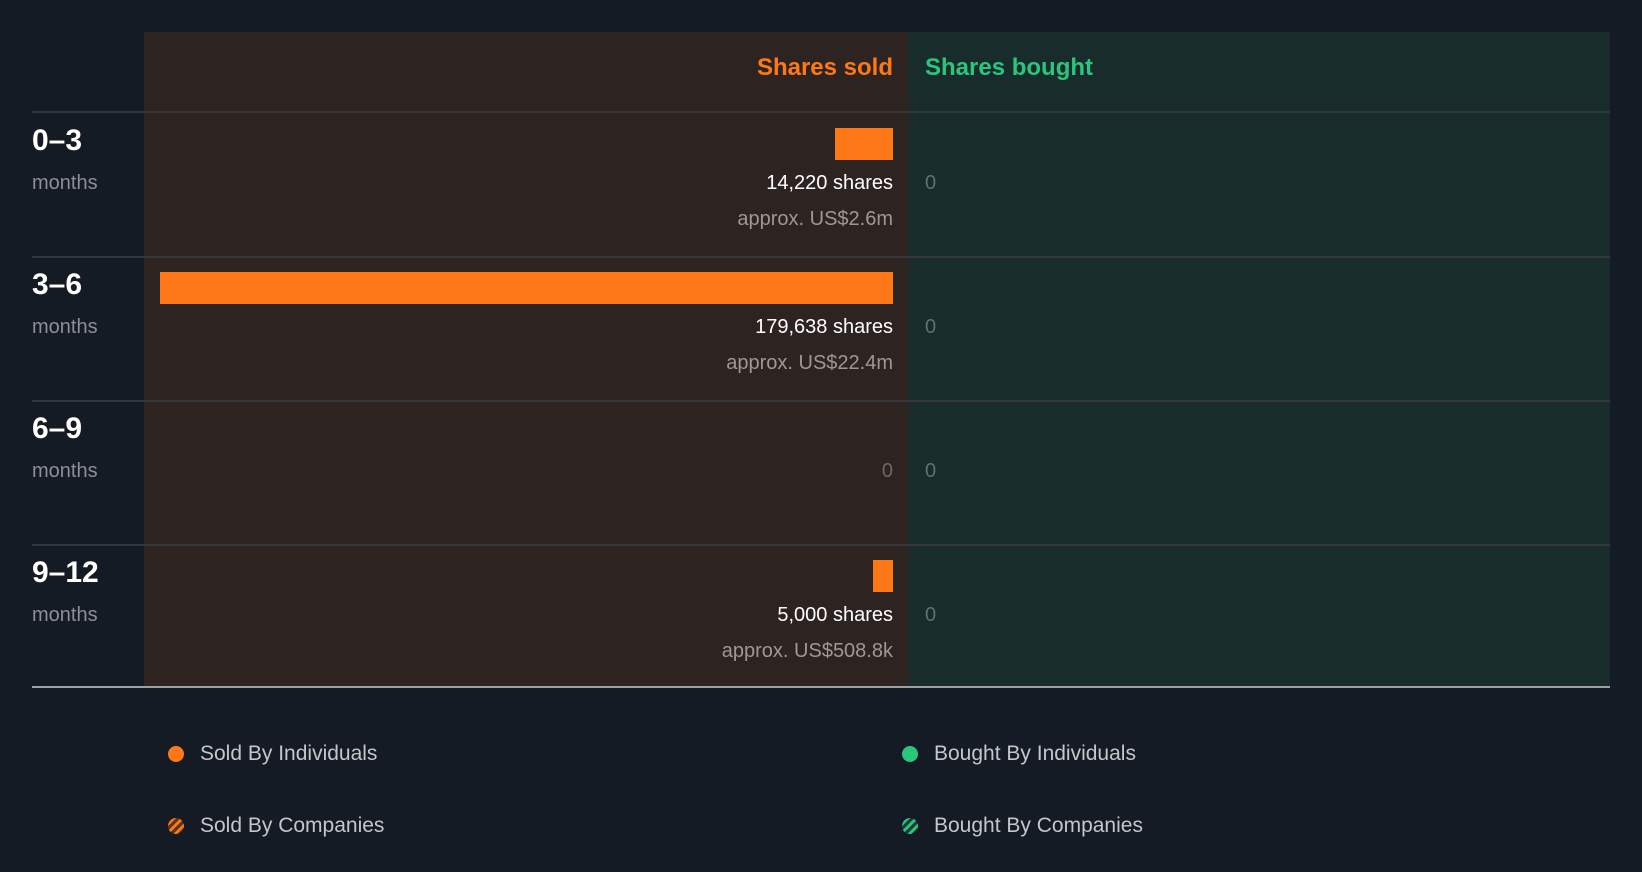 The height and width of the screenshot is (872, 1642). I want to click on sold-value: 0, so click(887, 471).